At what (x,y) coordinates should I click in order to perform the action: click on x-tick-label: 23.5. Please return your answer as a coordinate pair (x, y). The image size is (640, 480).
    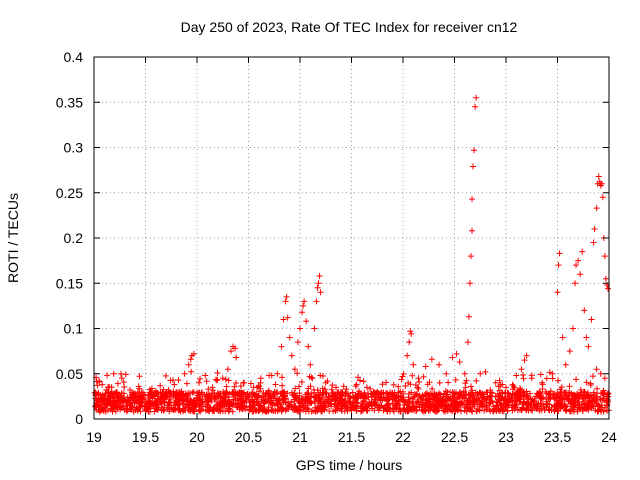
    Looking at the image, I should click on (557, 437).